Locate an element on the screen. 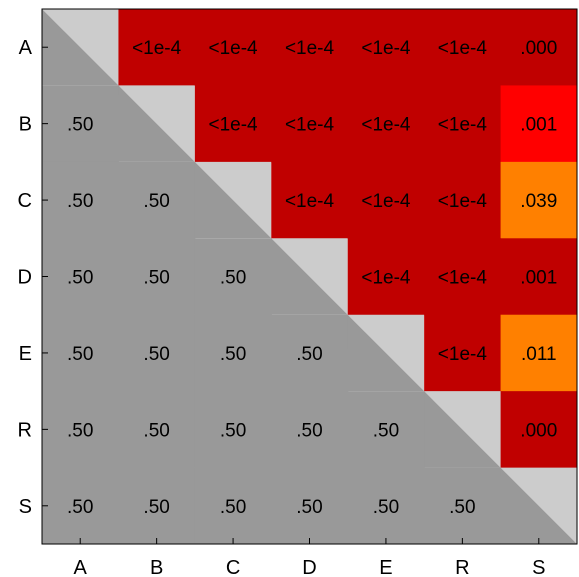  heatmap-cell-E-S is located at coordinates (539, 353).